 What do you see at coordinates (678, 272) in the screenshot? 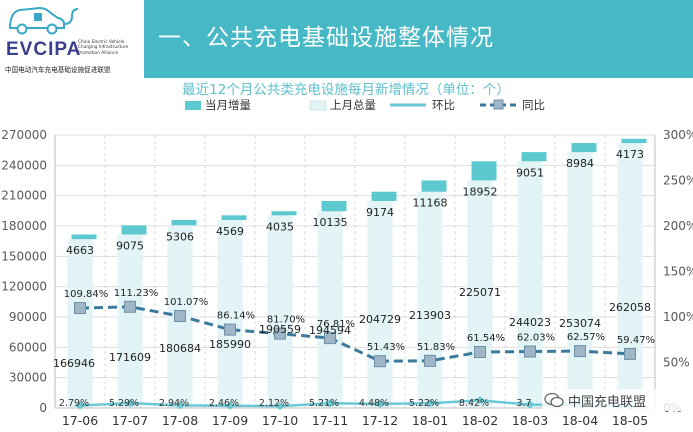
I see `y-right-tick-label: 150%` at bounding box center [678, 272].